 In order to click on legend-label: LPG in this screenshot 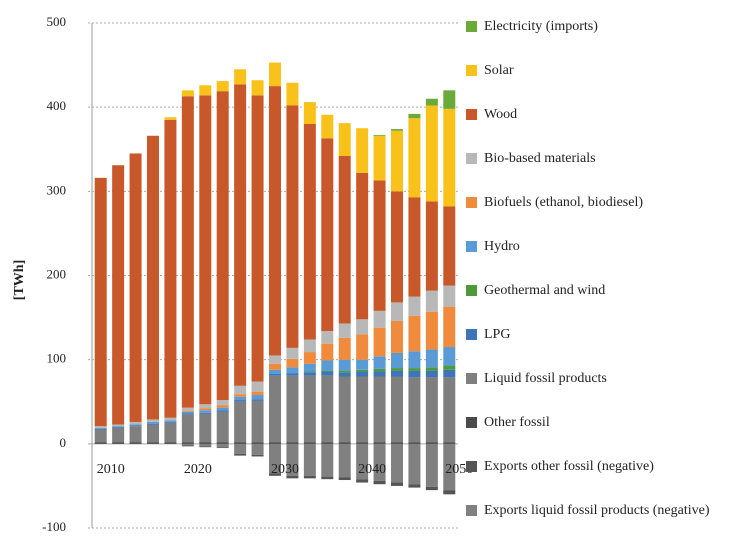, I will do `click(497, 334)`.